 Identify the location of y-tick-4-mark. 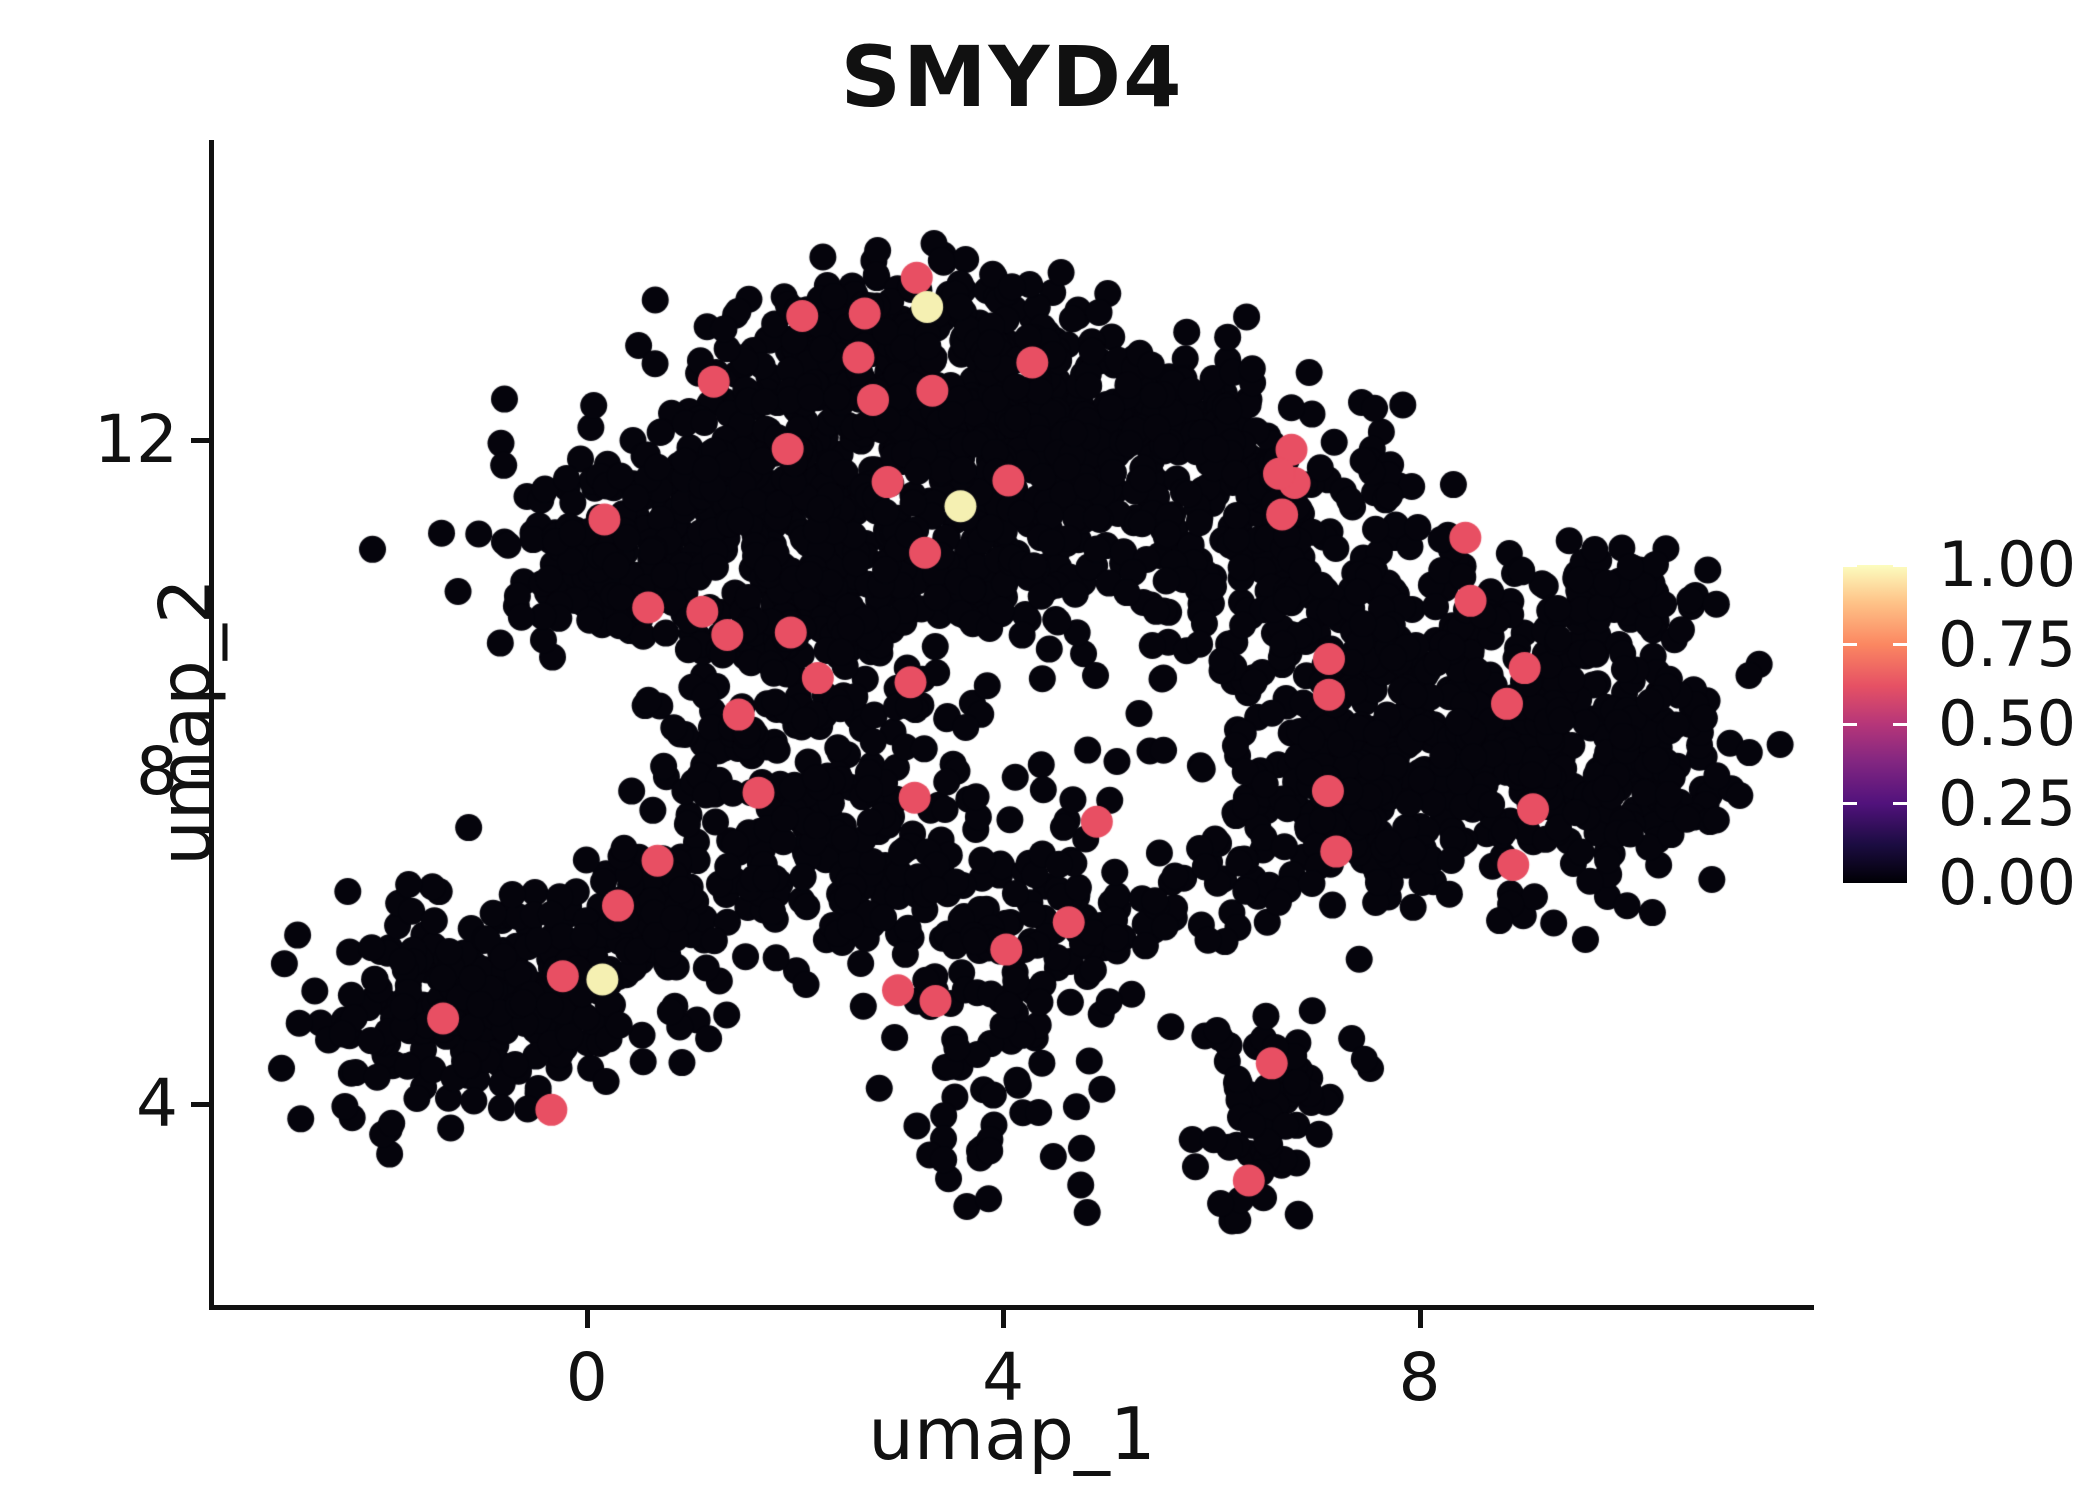
(200, 1105).